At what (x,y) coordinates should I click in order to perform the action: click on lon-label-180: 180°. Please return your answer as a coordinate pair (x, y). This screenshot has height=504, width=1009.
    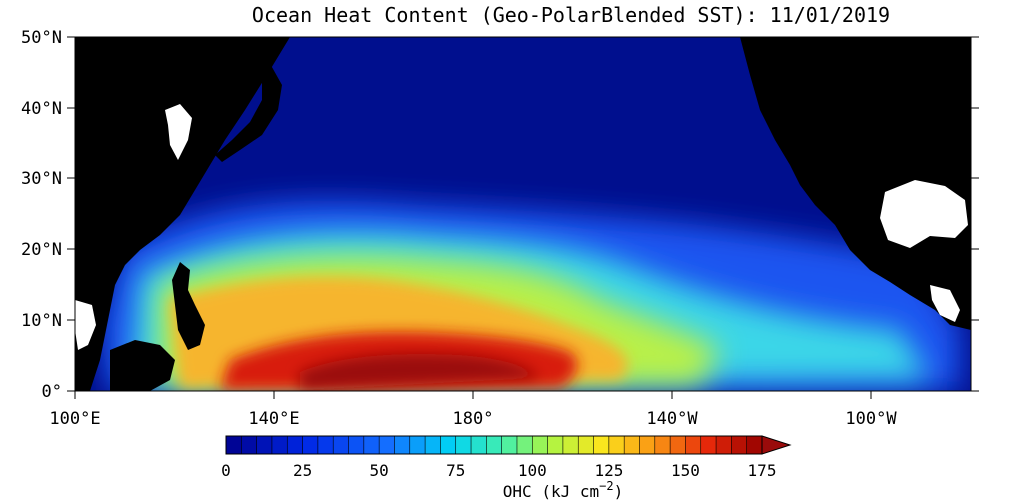
    Looking at the image, I should click on (473, 419).